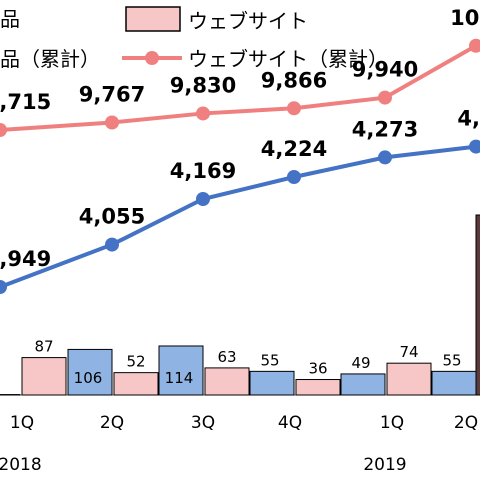  I want to click on bar-data-label: 52, so click(135, 362).